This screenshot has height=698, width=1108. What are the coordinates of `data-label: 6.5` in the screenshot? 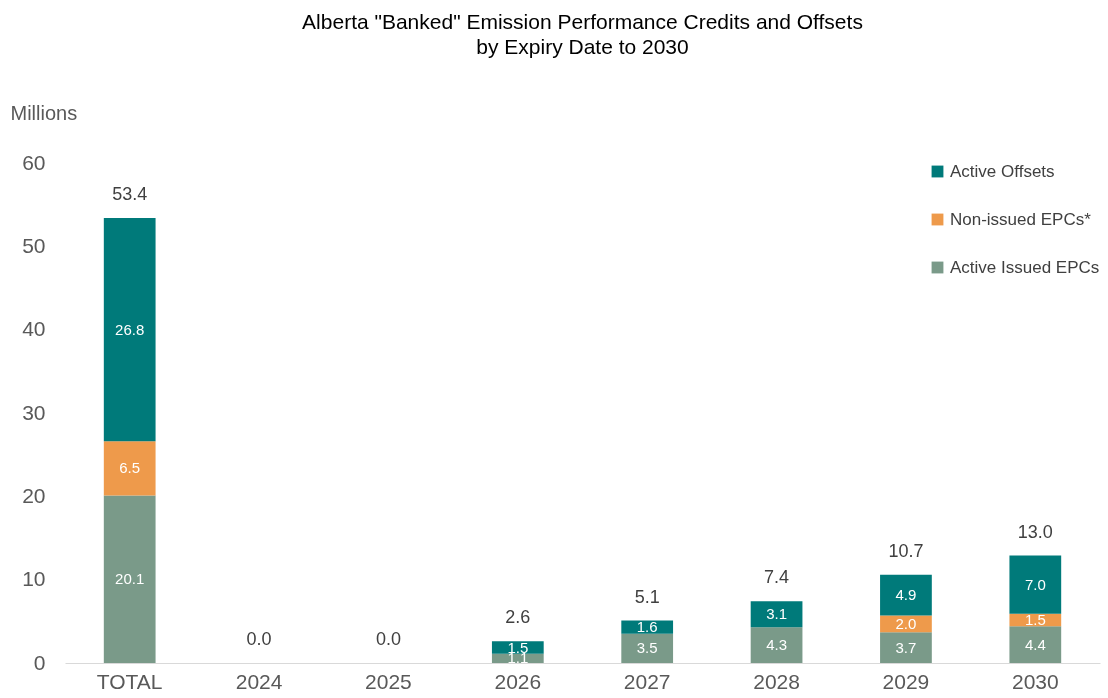 It's located at (130, 468).